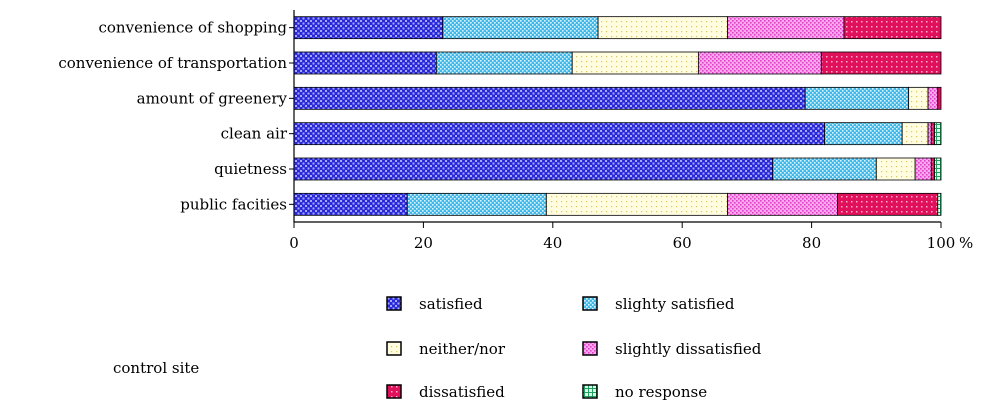 The height and width of the screenshot is (416, 993). Describe the element at coordinates (661, 392) in the screenshot. I see `legend-label: no response` at that location.